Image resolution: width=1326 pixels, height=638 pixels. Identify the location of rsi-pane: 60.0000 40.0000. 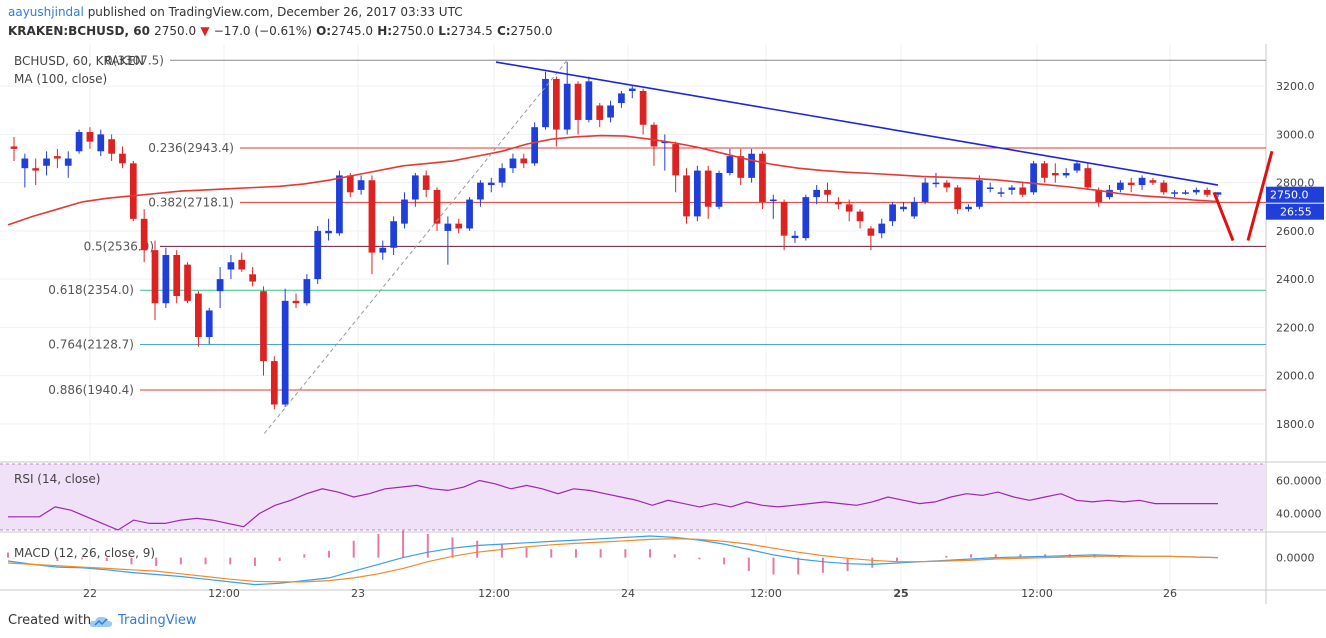
(661, 497).